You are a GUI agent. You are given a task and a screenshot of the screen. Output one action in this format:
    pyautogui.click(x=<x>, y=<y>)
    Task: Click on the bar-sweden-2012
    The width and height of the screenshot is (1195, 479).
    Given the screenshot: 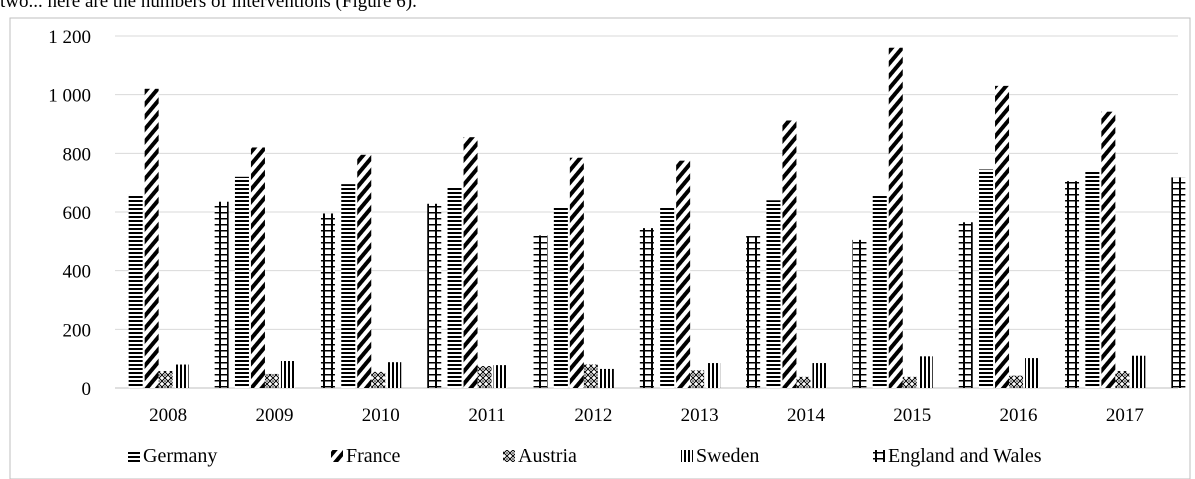 What is the action you would take?
    pyautogui.click(x=606, y=378)
    